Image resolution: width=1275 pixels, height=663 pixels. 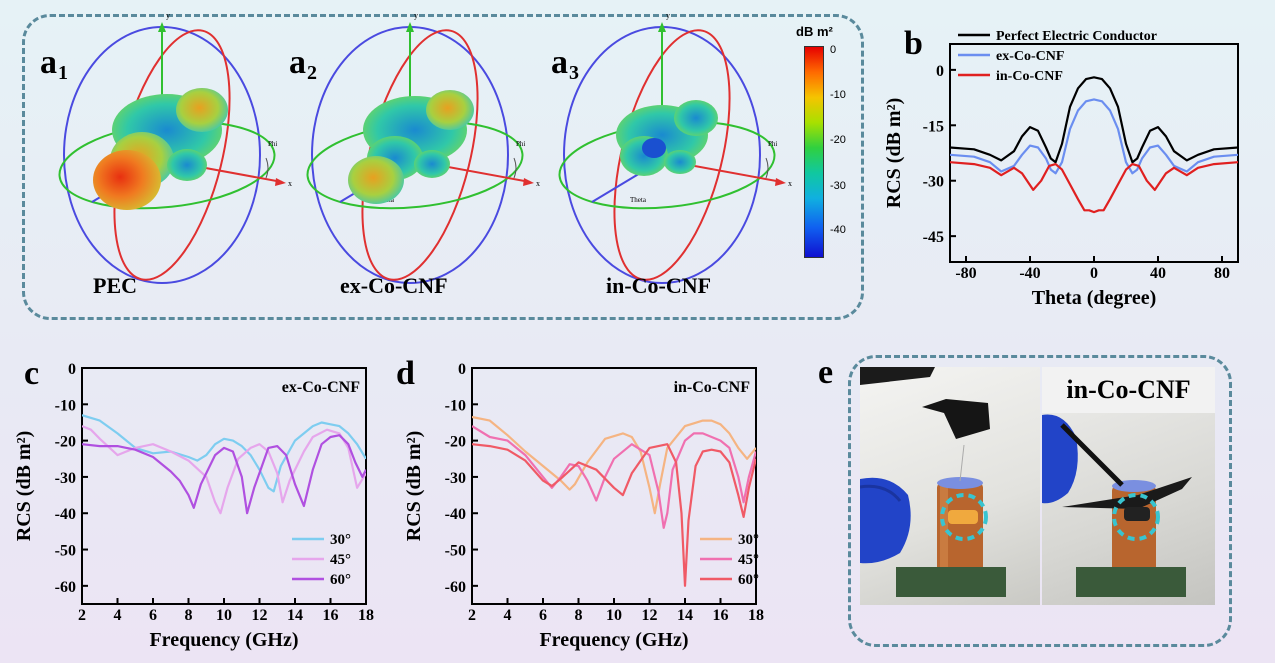 I want to click on x-tick-label: -40, so click(x=1029, y=273).